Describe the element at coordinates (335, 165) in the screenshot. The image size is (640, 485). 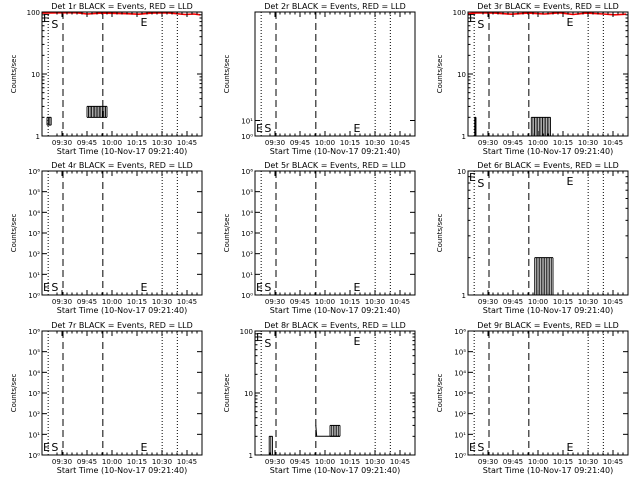
I see `chart-title: Det 5r BLACK = Events, RED = LLD` at that location.